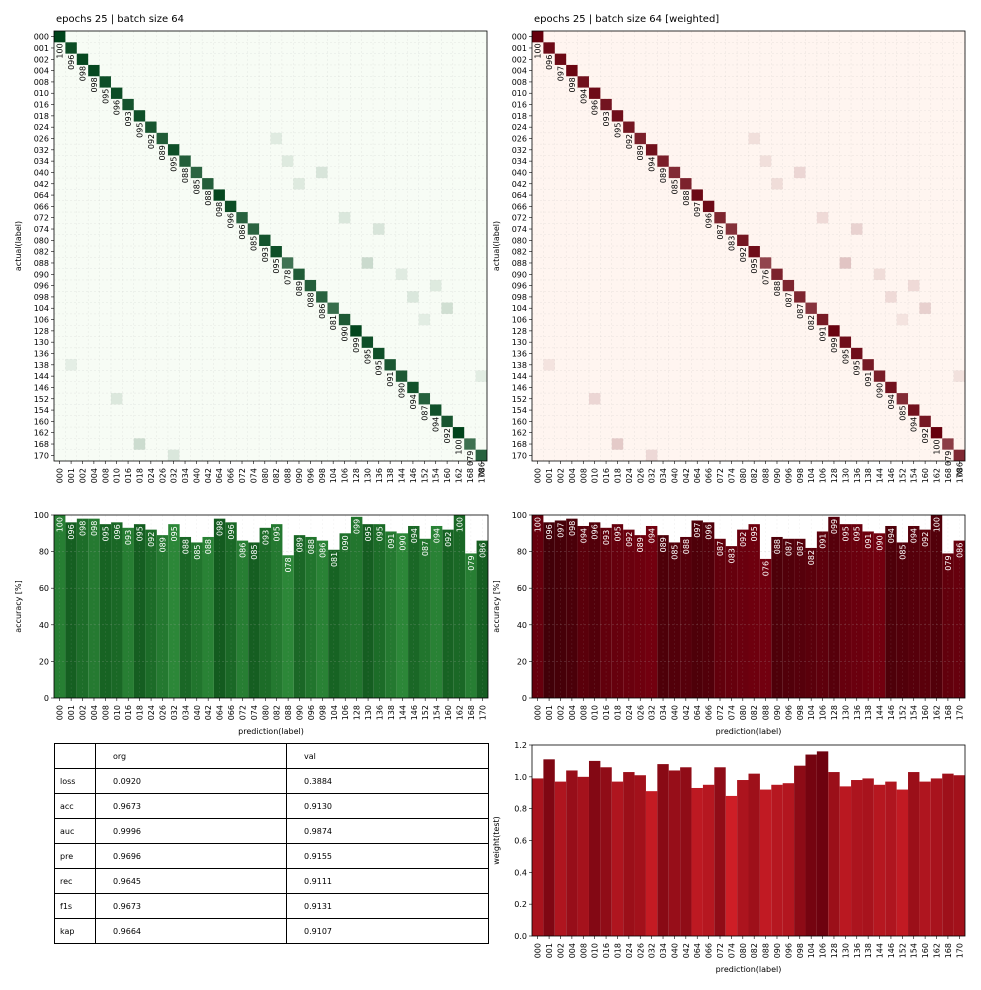 The image size is (981, 990). I want to click on x-tick-label: 128, so click(356, 475).